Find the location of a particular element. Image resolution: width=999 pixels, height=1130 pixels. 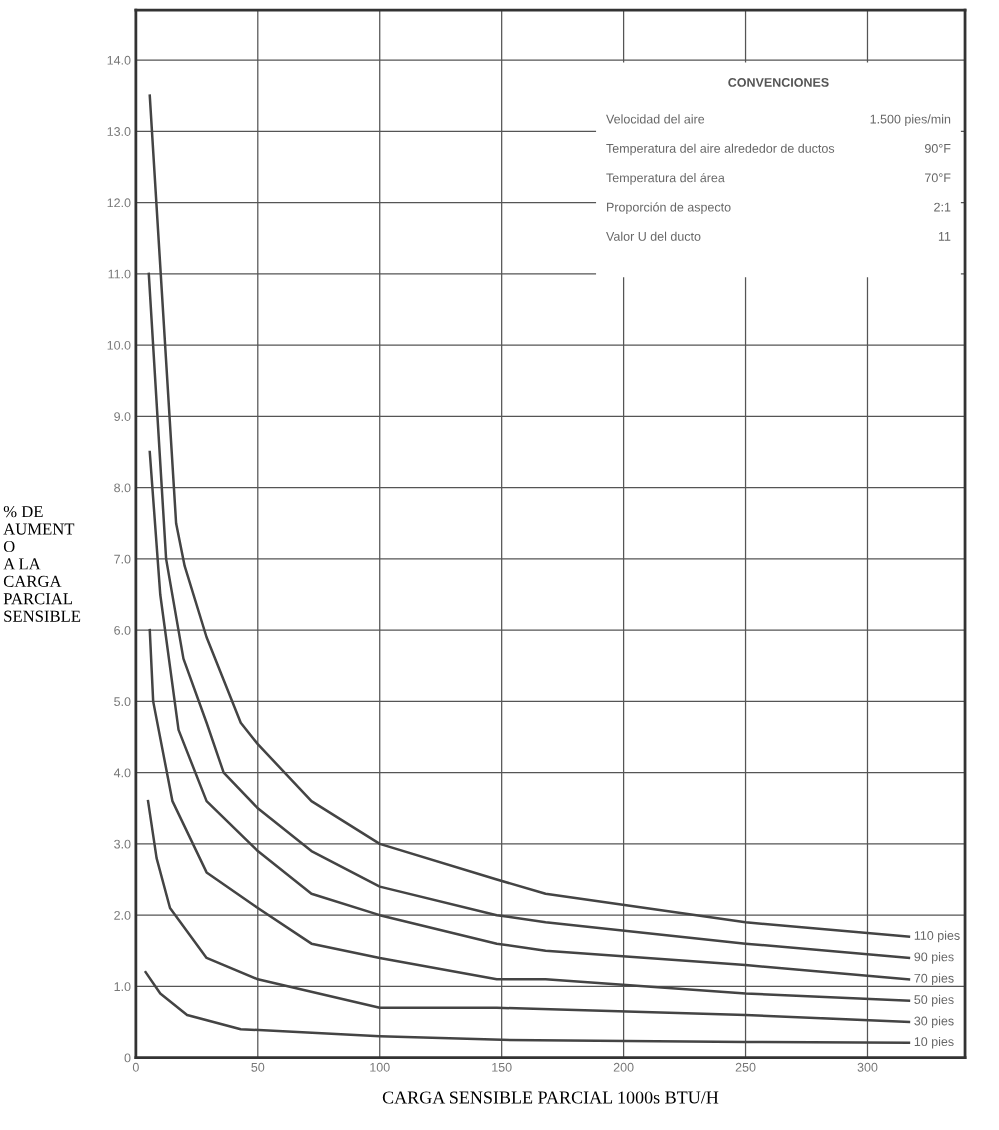

annotation: 90°F is located at coordinates (937, 148).